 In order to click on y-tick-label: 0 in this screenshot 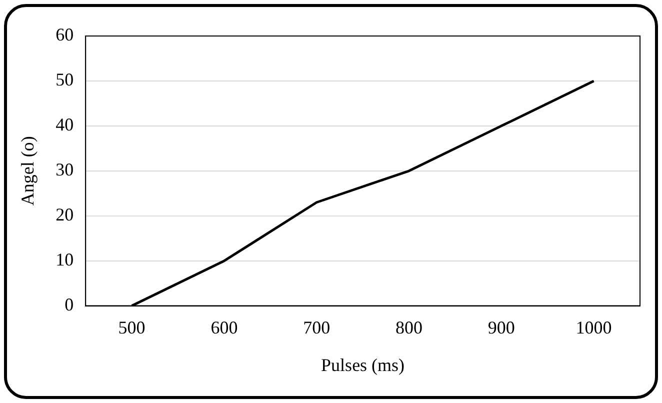, I will do `click(69, 304)`.